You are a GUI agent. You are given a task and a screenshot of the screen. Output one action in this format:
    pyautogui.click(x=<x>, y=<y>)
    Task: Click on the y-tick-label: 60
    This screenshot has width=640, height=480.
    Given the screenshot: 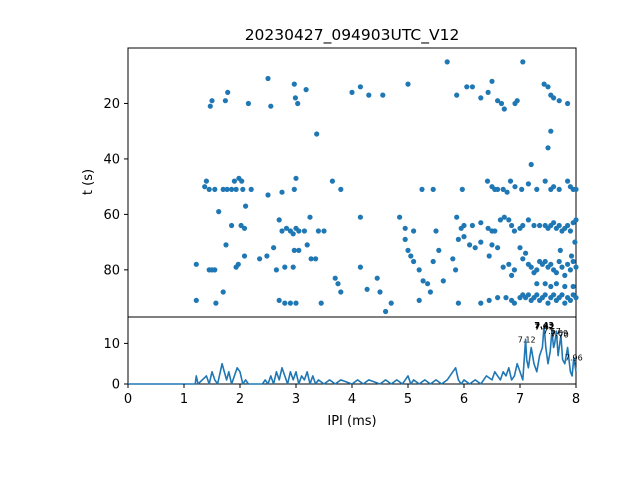 What is the action you would take?
    pyautogui.click(x=111, y=215)
    